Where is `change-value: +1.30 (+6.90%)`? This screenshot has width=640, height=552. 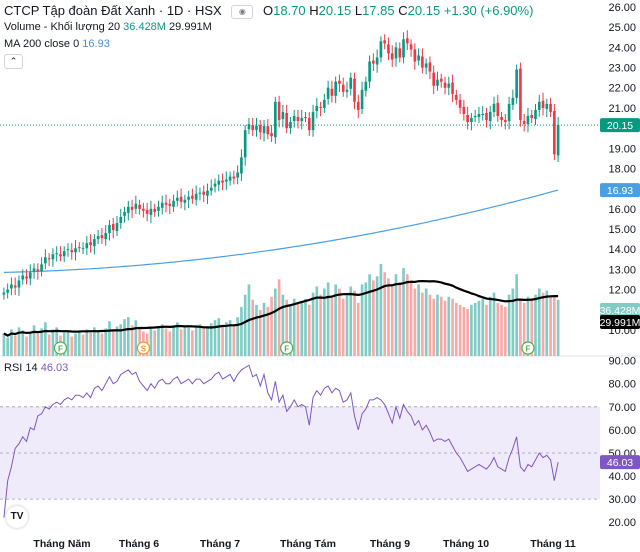 change-value: +1.30 (+6.90%) is located at coordinates (488, 10).